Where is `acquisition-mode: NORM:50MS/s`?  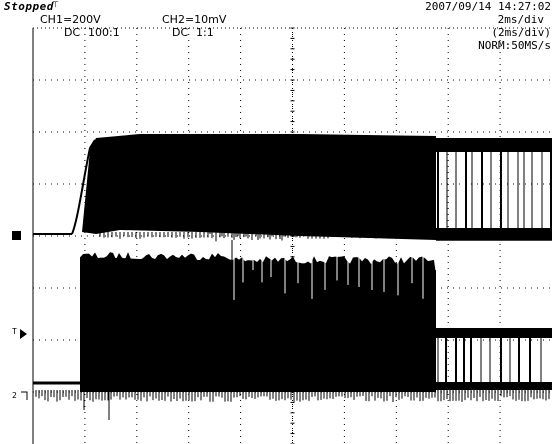 acquisition-mode: NORM:50MS/s is located at coordinates (514, 45).